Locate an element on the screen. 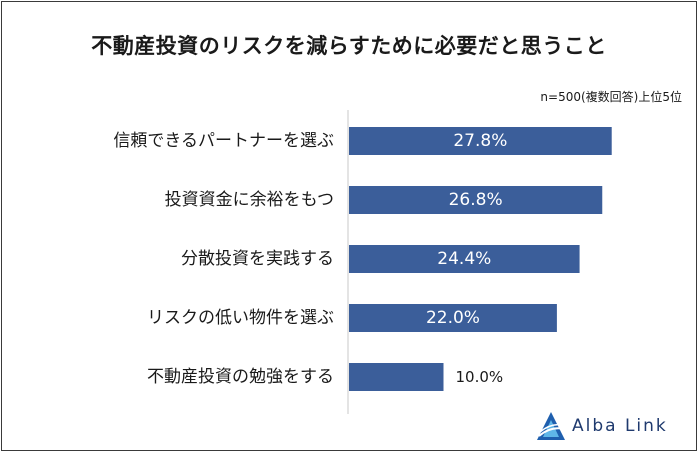 This screenshot has height=454, width=700. sample-note: n=500(複数回答)上位5位 is located at coordinates (611, 97).